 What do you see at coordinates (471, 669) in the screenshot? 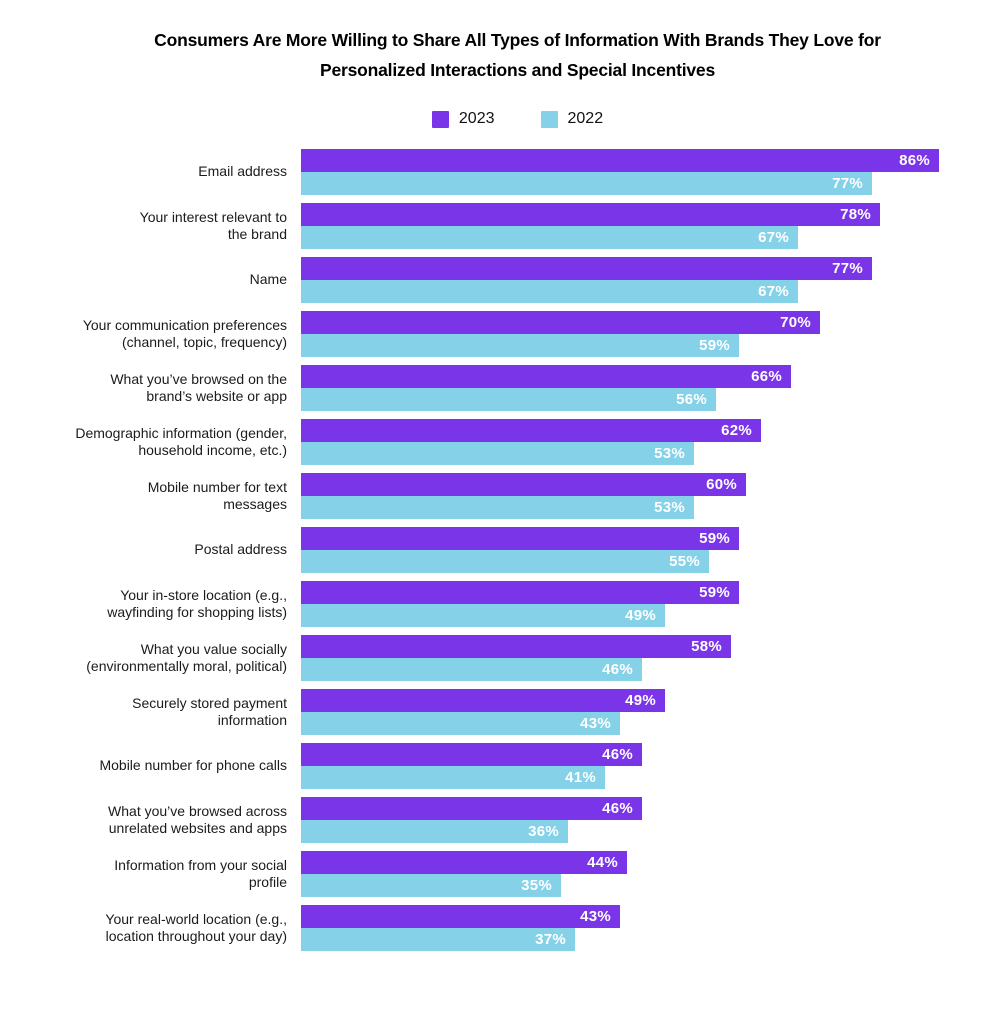
I see `bar-2022: 46%` at bounding box center [471, 669].